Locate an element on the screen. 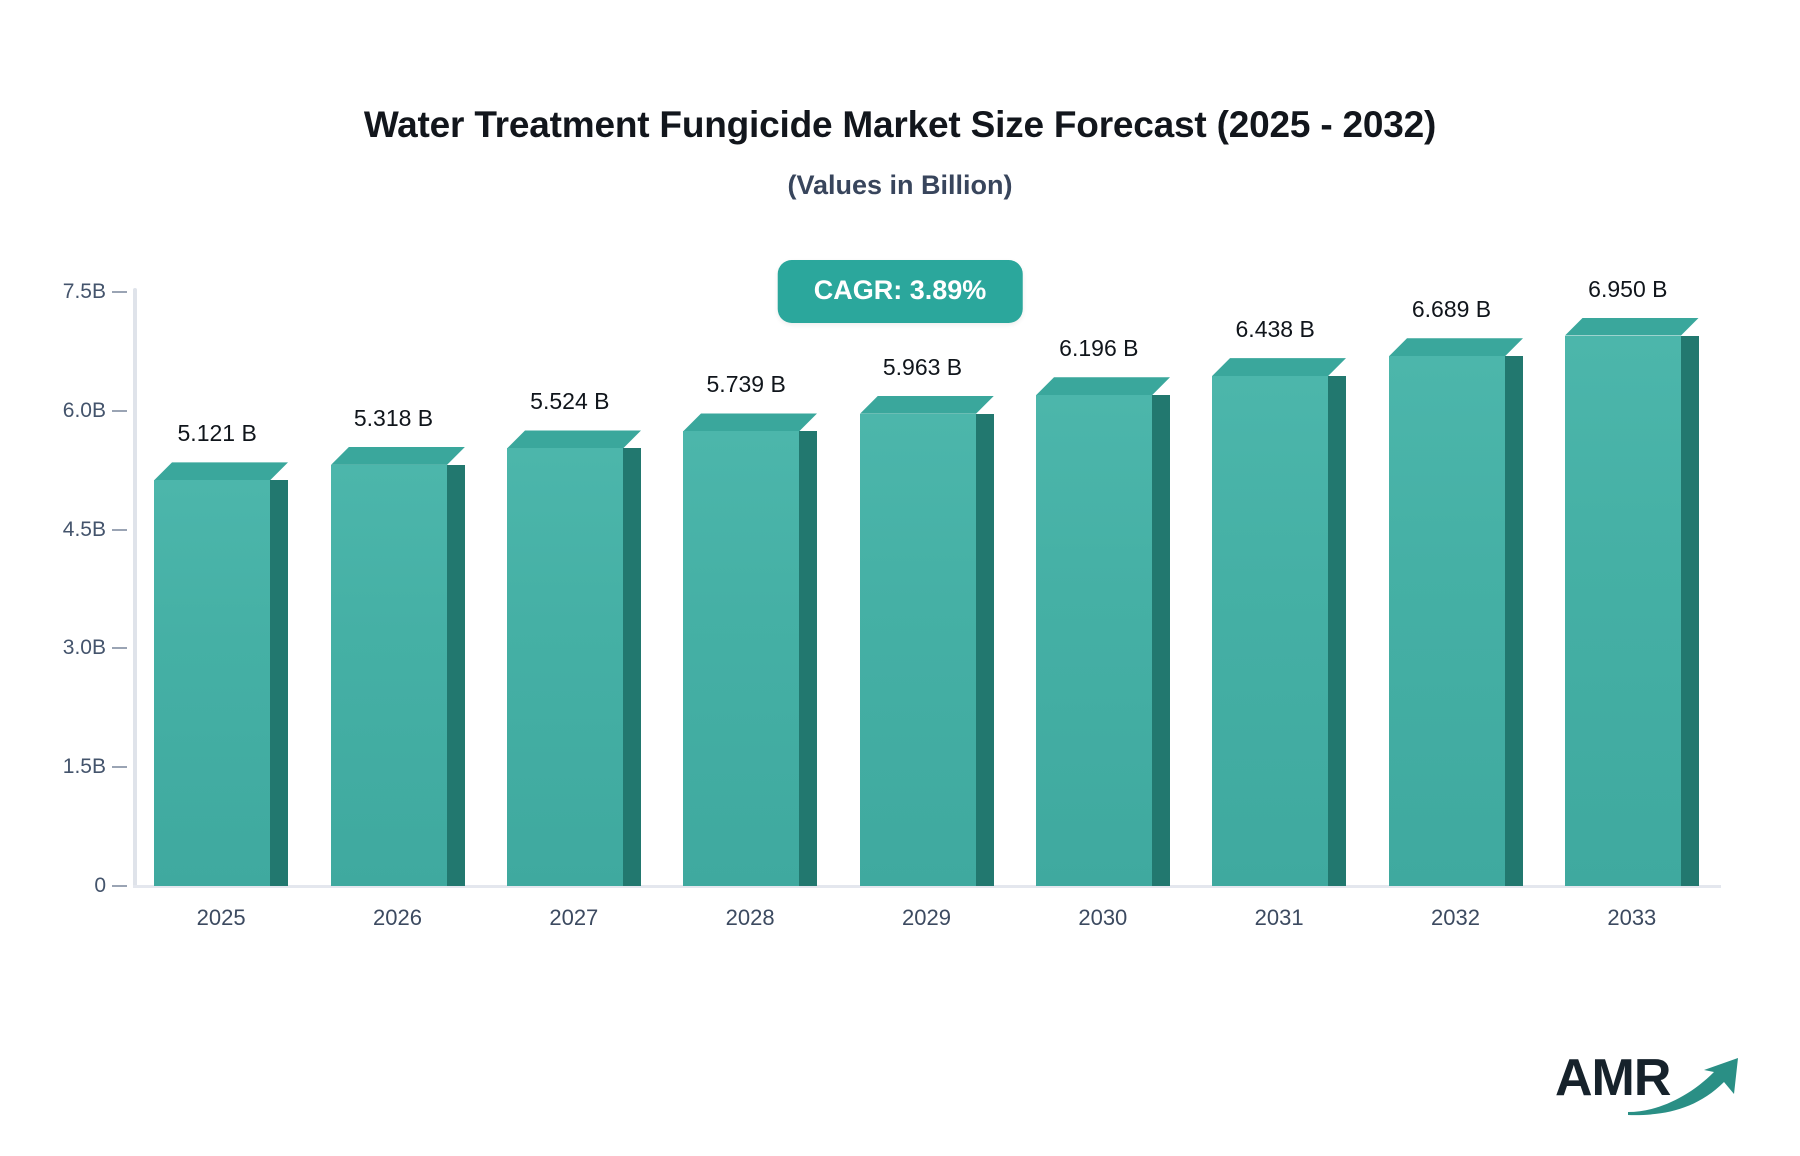 Image resolution: width=1800 pixels, height=1156 pixels. y-axis-tick-label: 4.5B is located at coordinates (84, 529).